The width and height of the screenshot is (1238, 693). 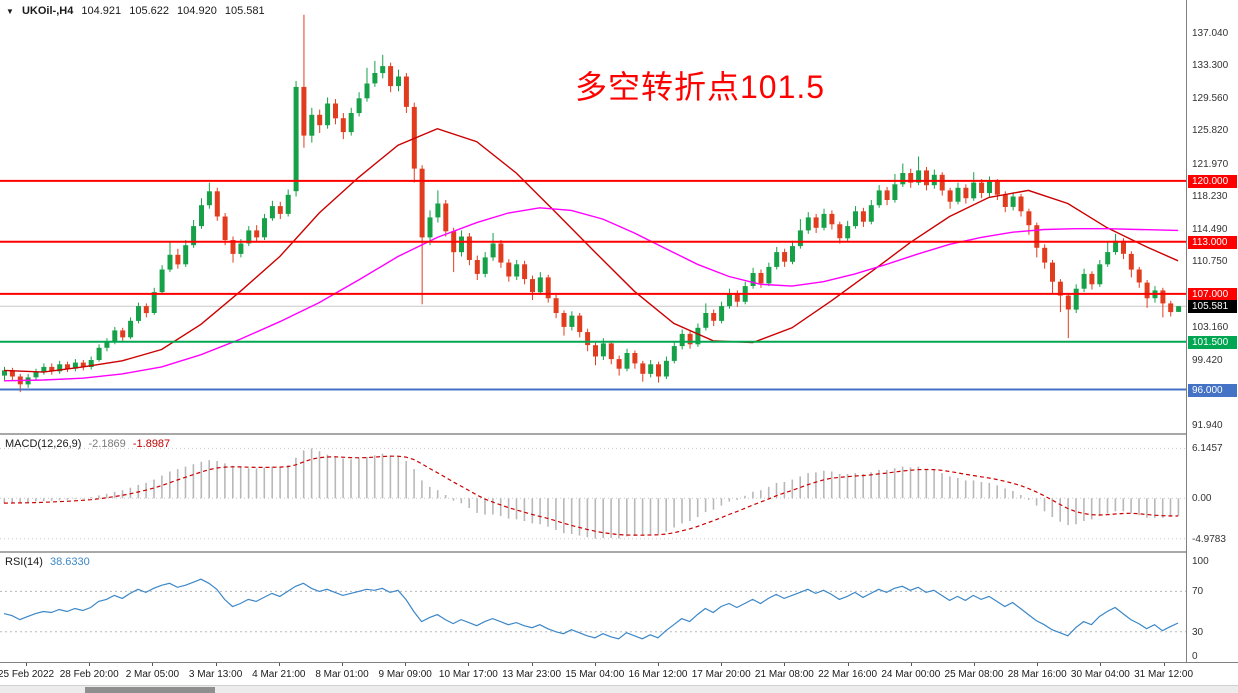 I want to click on current-price-chip: 105.581, so click(x=1212, y=307).